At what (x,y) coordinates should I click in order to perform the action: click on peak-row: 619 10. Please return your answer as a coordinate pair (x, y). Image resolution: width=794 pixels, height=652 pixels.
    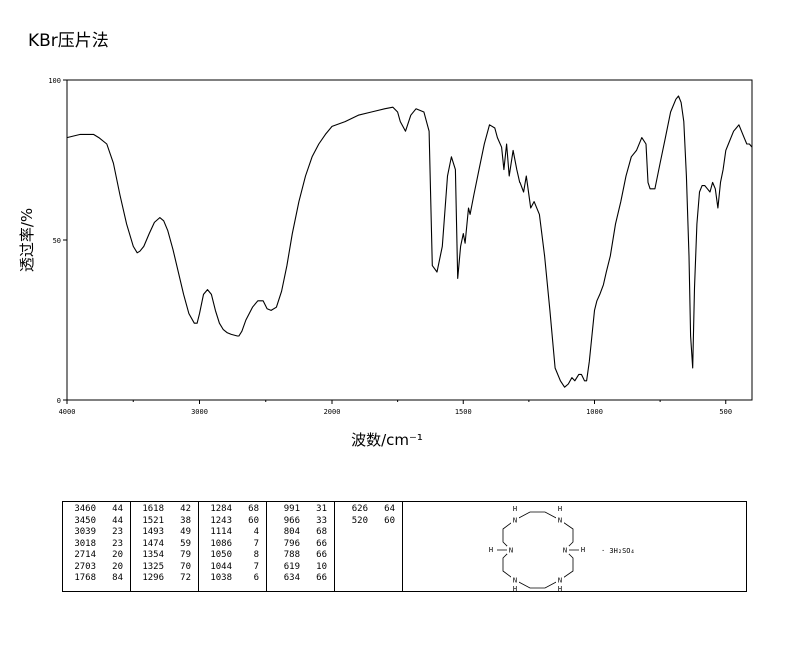
    Looking at the image, I should click on (300, 568).